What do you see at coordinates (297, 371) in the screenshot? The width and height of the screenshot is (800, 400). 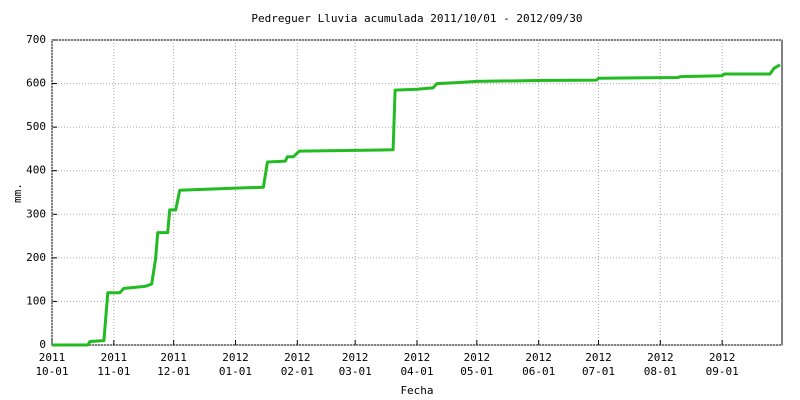 I see `x-tick-label: 02-01` at bounding box center [297, 371].